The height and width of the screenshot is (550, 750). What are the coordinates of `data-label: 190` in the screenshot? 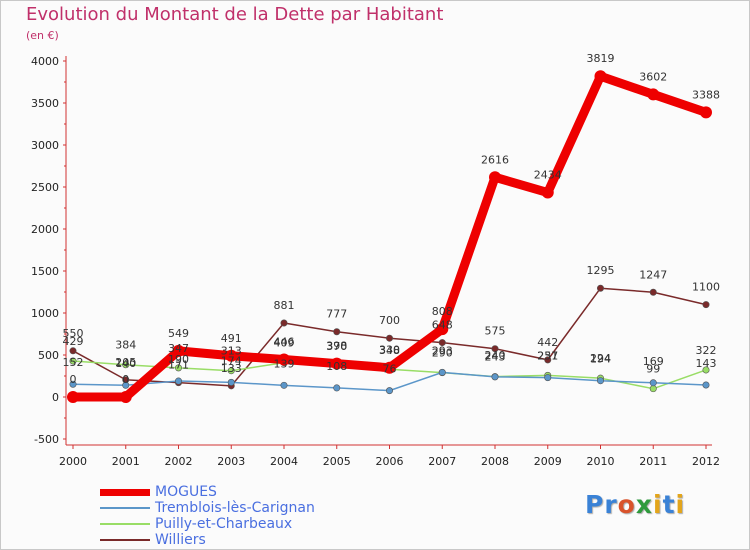 It's located at (178, 359).